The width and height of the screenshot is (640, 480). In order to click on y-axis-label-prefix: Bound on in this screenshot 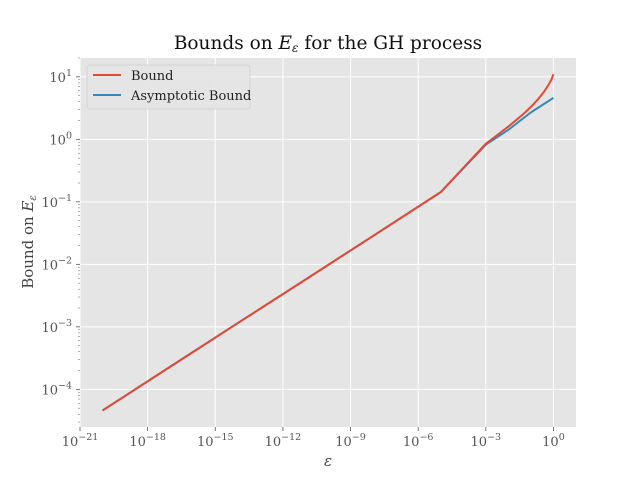, I will do `click(28, 250)`.